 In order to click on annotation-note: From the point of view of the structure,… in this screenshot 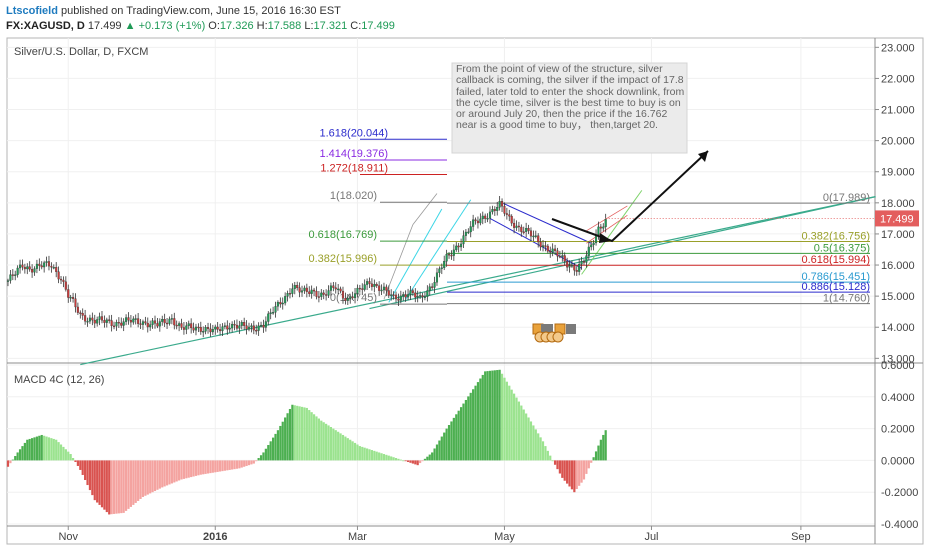, I will do `click(569, 108)`.